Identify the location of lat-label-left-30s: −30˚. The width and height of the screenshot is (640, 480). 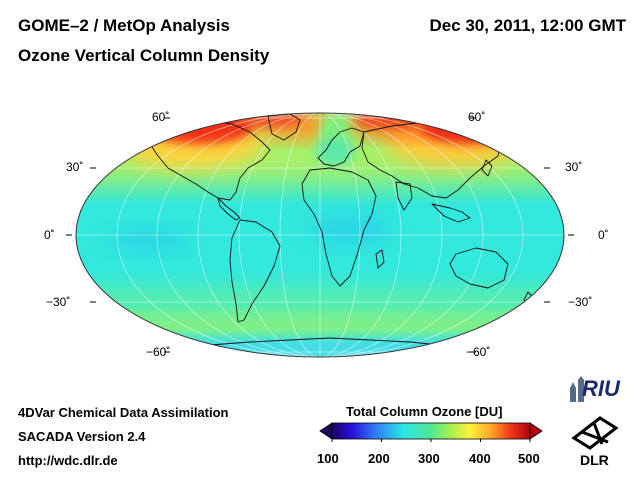
(58, 302).